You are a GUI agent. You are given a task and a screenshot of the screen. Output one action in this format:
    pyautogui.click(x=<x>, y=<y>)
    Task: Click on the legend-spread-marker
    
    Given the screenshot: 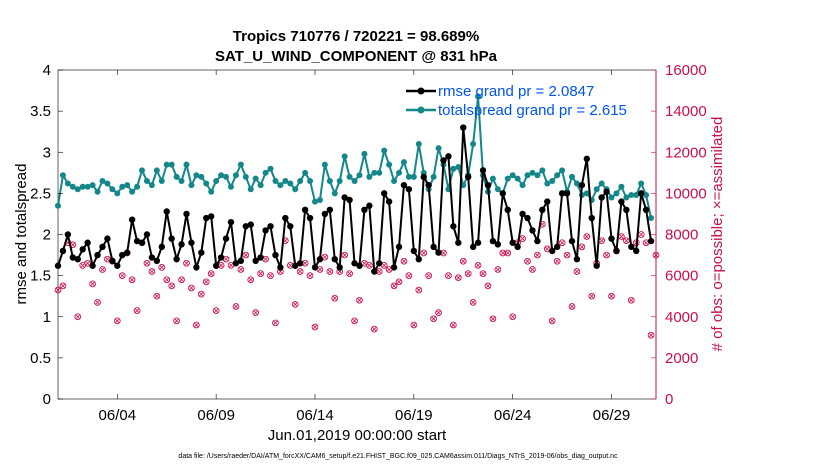 What is the action you would take?
    pyautogui.click(x=421, y=110)
    